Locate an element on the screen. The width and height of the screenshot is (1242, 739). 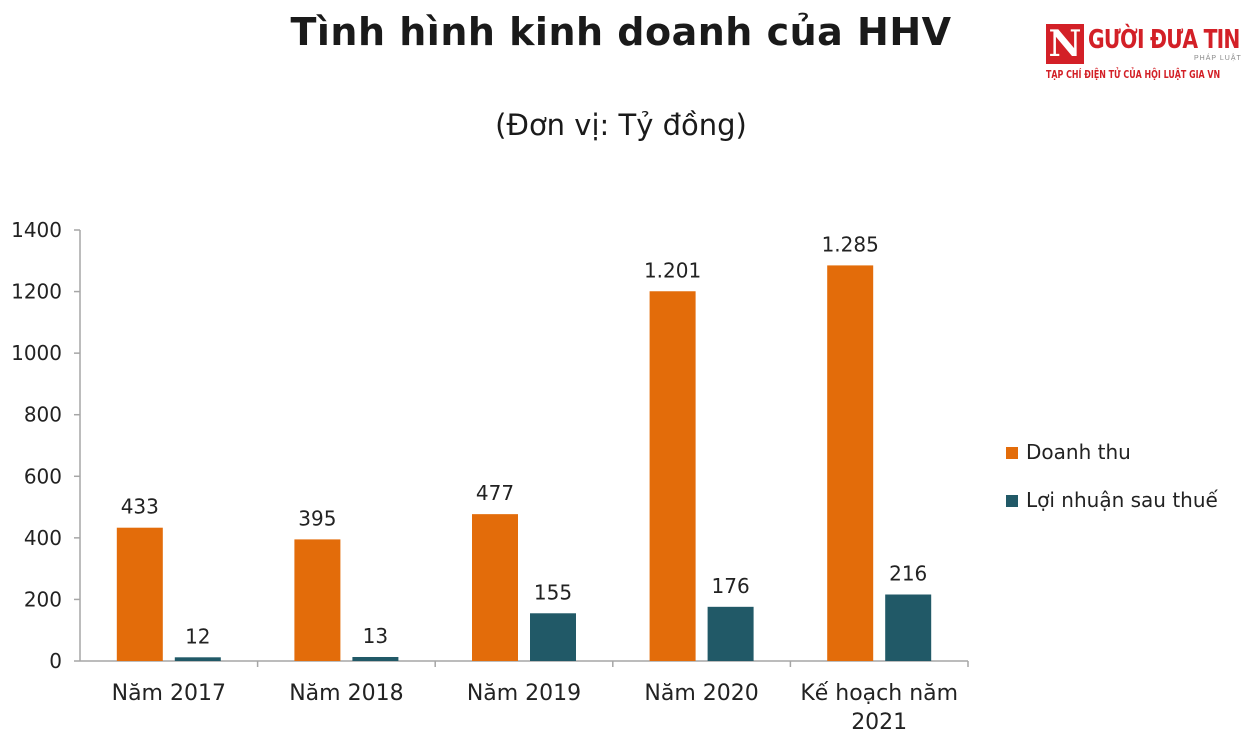
chart-title: Tình hình kinh doanh của HHV is located at coordinates (621, 32).